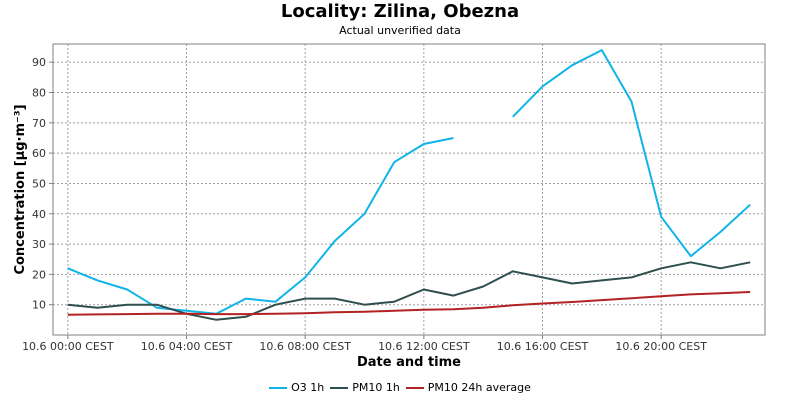 This screenshot has width=800, height=400. Describe the element at coordinates (39, 244) in the screenshot. I see `y-tick-label: 30` at that location.